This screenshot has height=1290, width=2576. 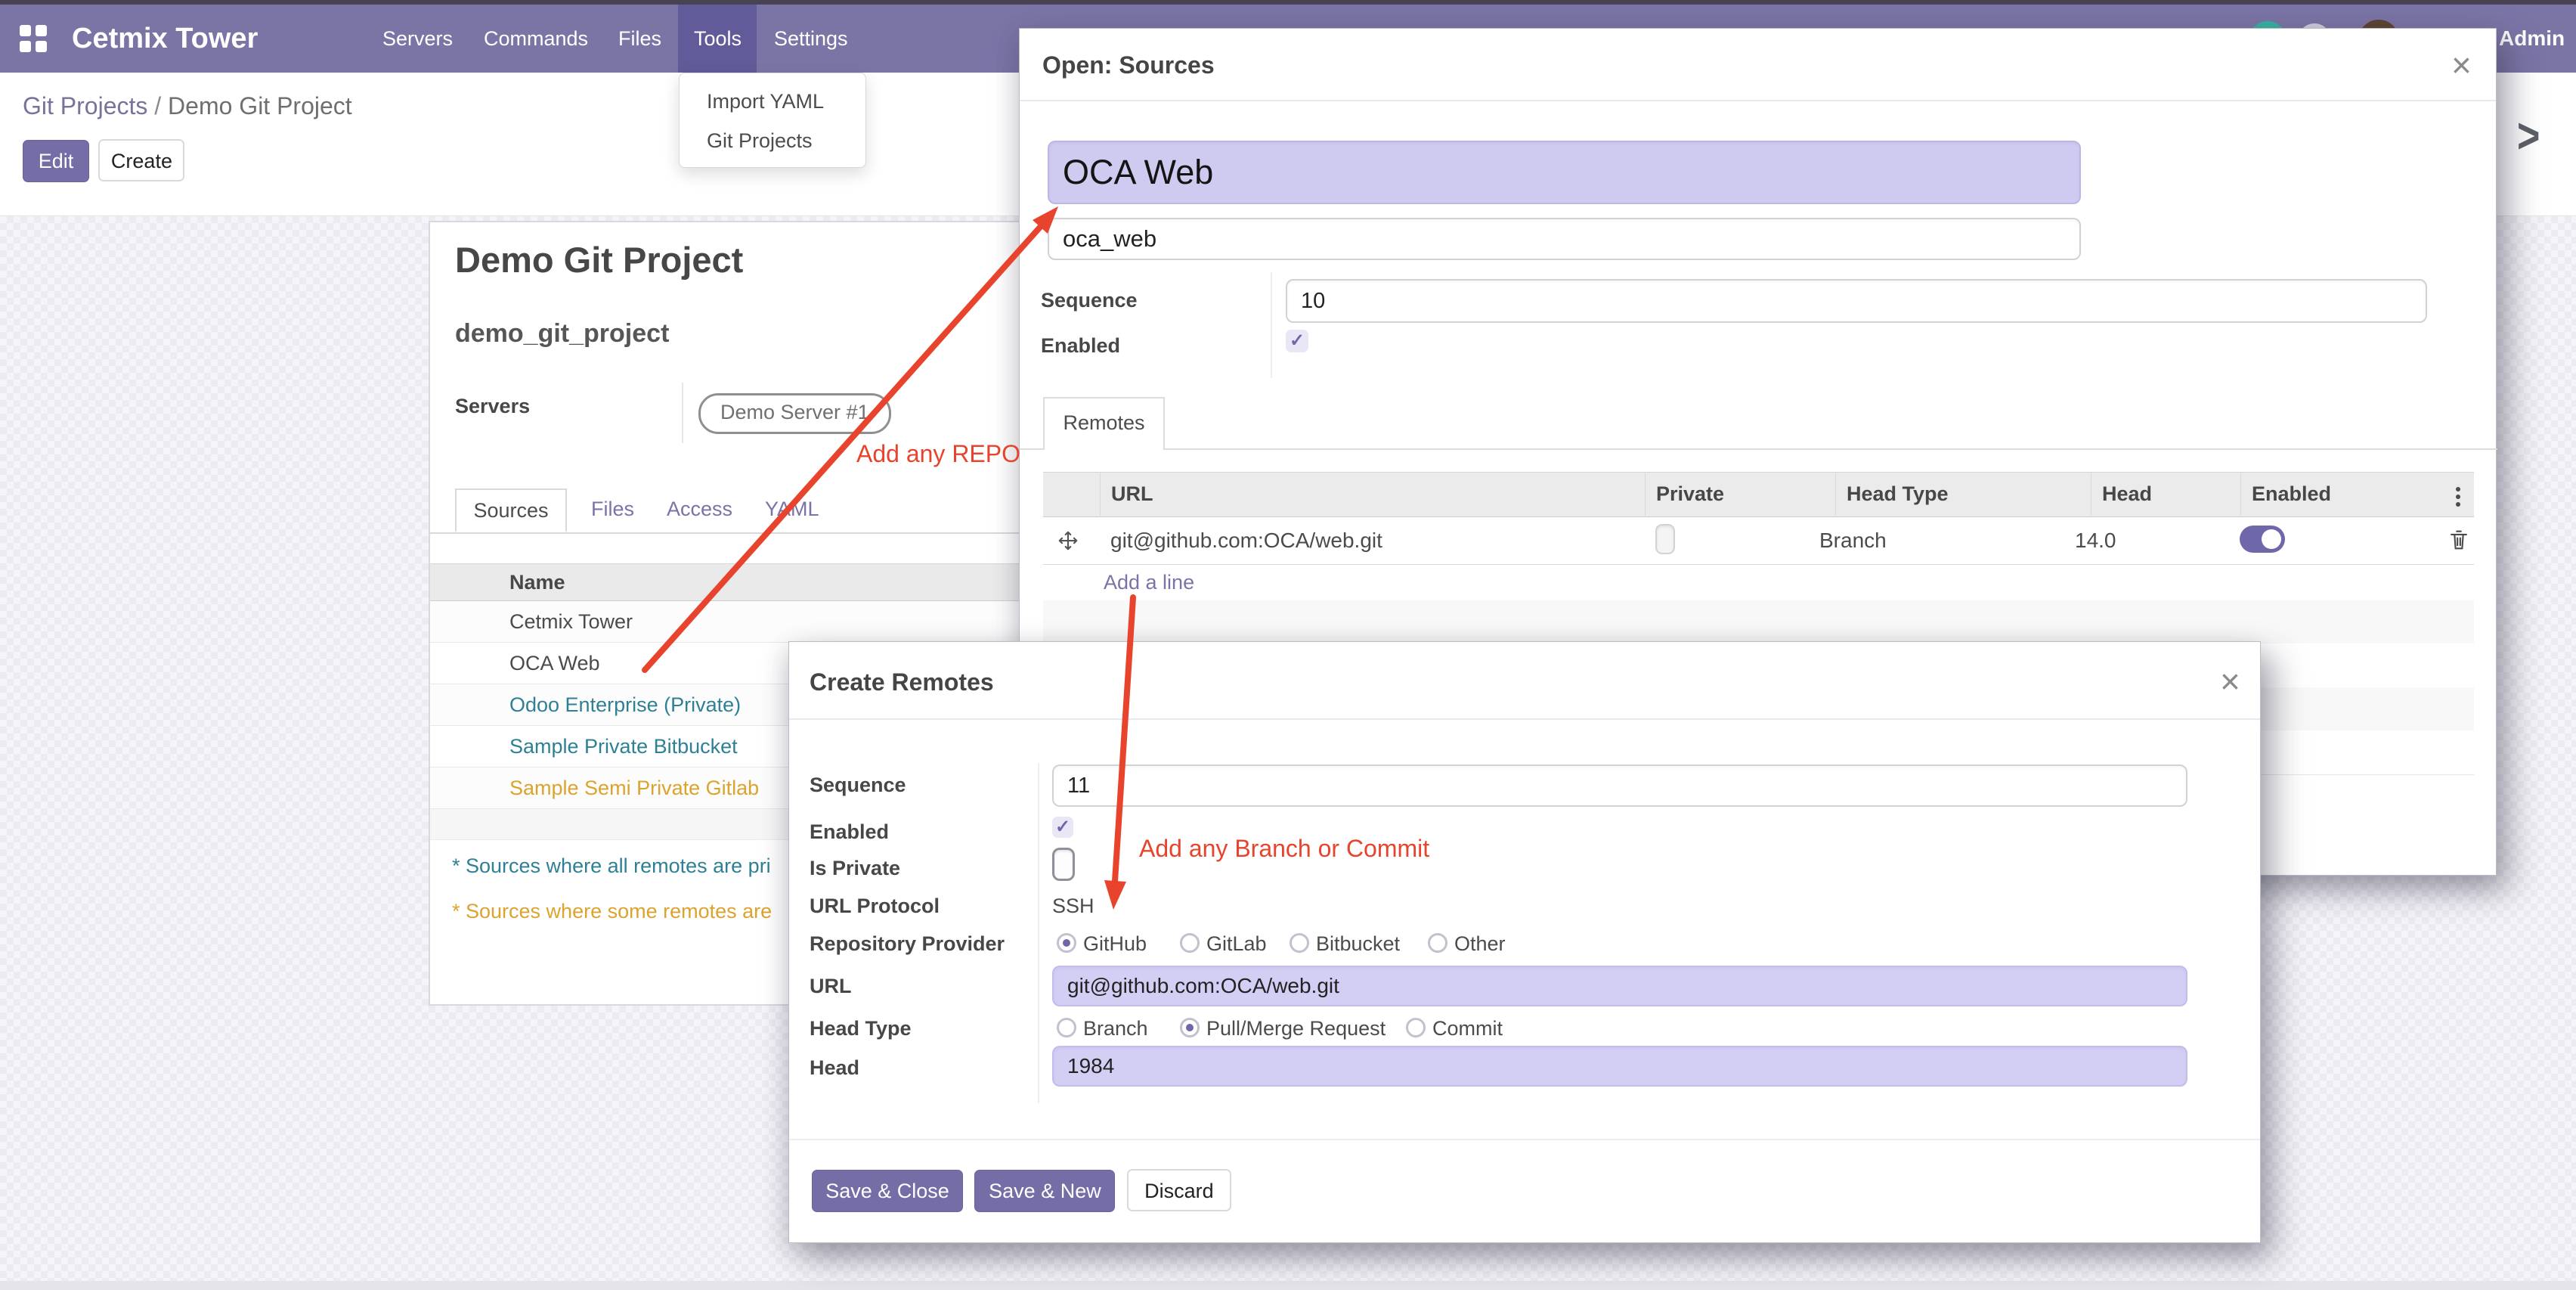 What do you see at coordinates (613, 509) in the screenshot?
I see `tab-files: Files` at bounding box center [613, 509].